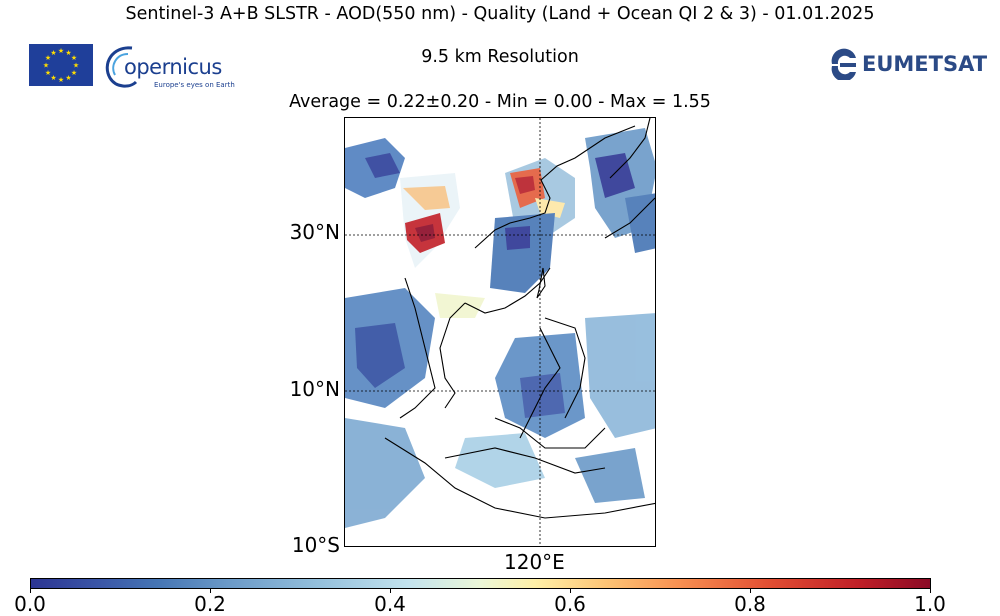  Describe the element at coordinates (314, 232) in the screenshot. I see `lat-label-30n: 30°N` at that location.